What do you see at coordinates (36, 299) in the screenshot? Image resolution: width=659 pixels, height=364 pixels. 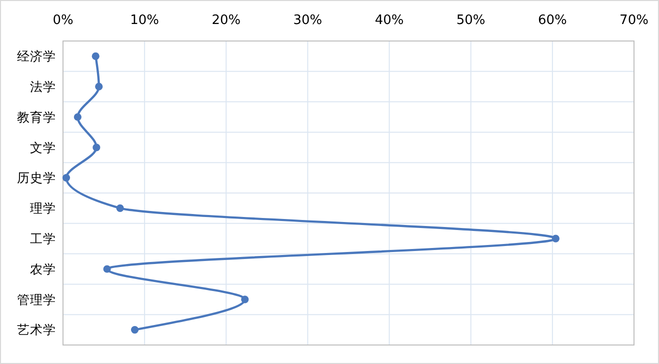 I see `y-tick-label: 管理学` at bounding box center [36, 299].